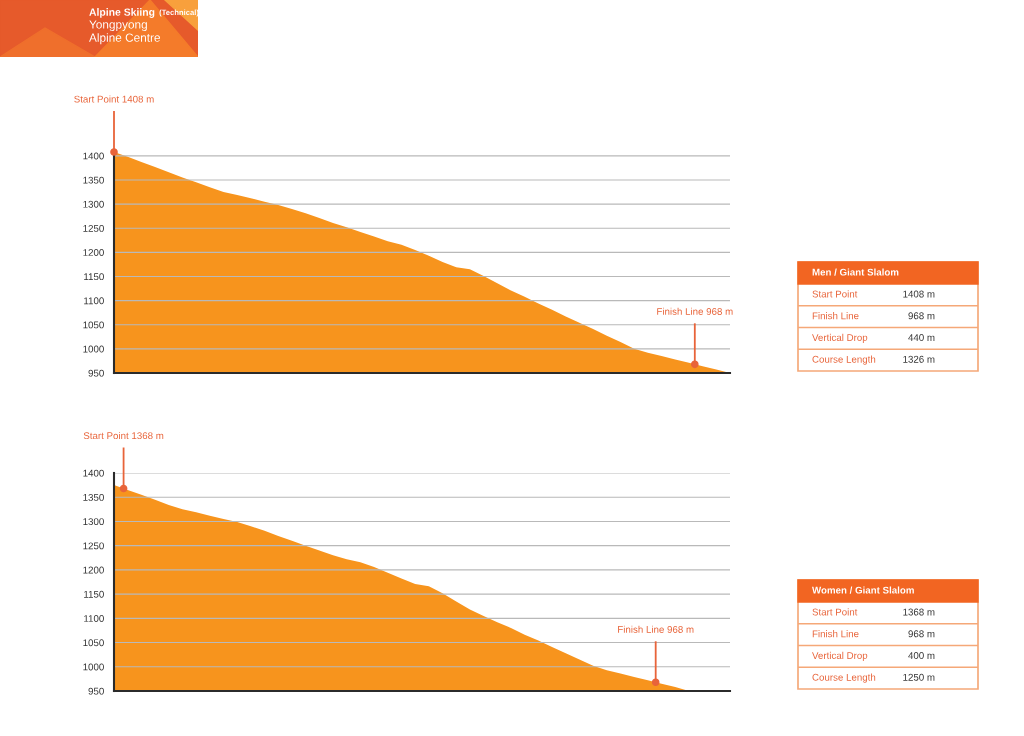 This screenshot has height=736, width=1024. What do you see at coordinates (921, 337) in the screenshot?
I see `text: 440 m` at bounding box center [921, 337].